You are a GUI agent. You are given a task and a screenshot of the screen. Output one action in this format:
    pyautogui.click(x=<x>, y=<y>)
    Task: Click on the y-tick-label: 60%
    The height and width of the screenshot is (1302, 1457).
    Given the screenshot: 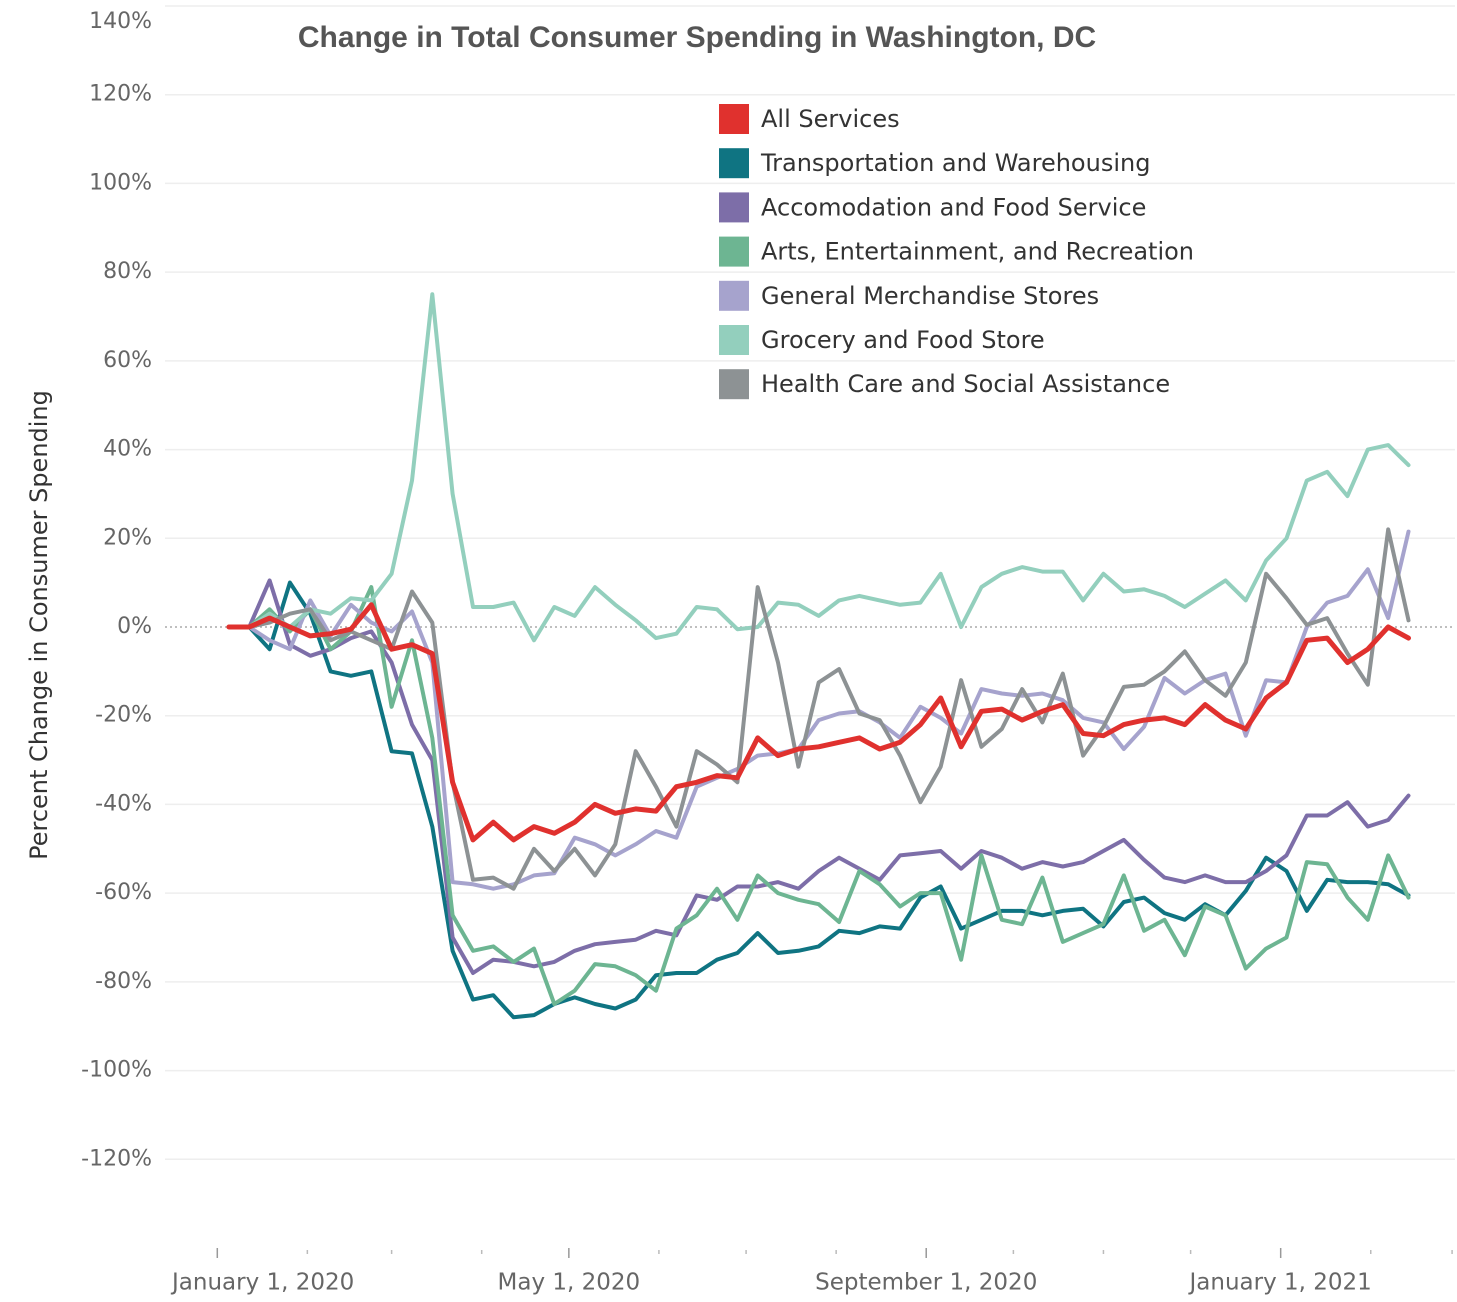 What is the action you would take?
    pyautogui.click(x=127, y=360)
    